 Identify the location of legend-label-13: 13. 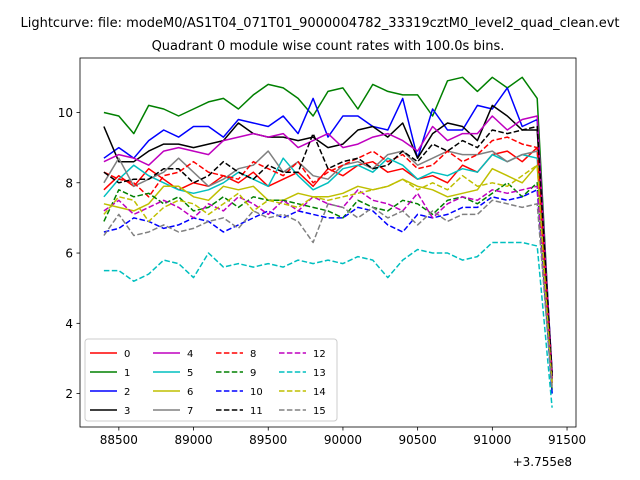
(319, 373).